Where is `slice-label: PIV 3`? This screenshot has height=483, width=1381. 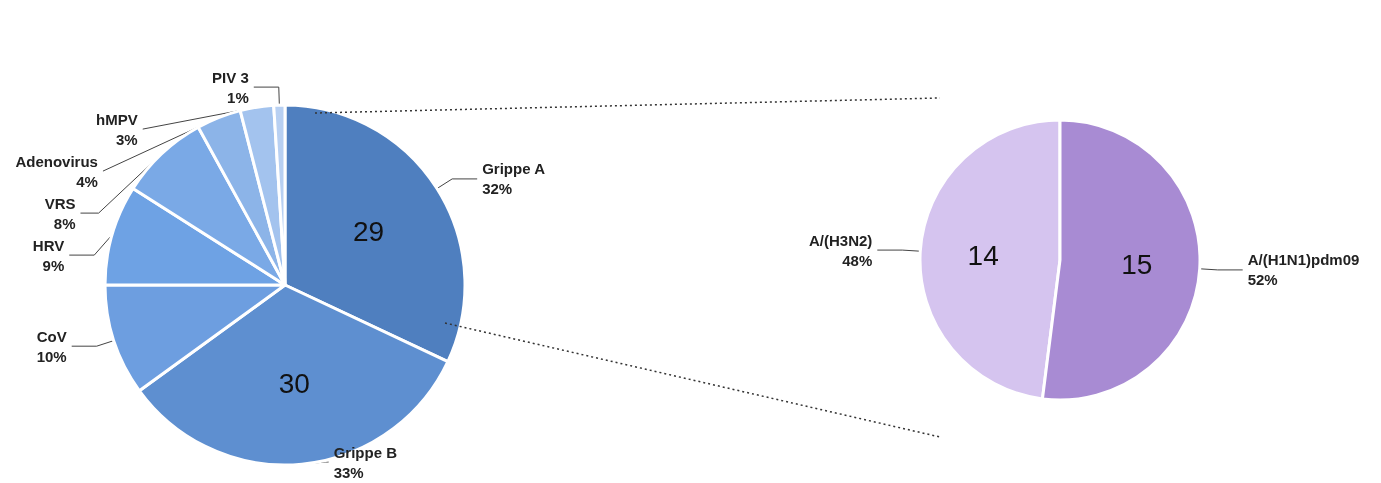
slice-label: PIV 3 is located at coordinates (230, 77).